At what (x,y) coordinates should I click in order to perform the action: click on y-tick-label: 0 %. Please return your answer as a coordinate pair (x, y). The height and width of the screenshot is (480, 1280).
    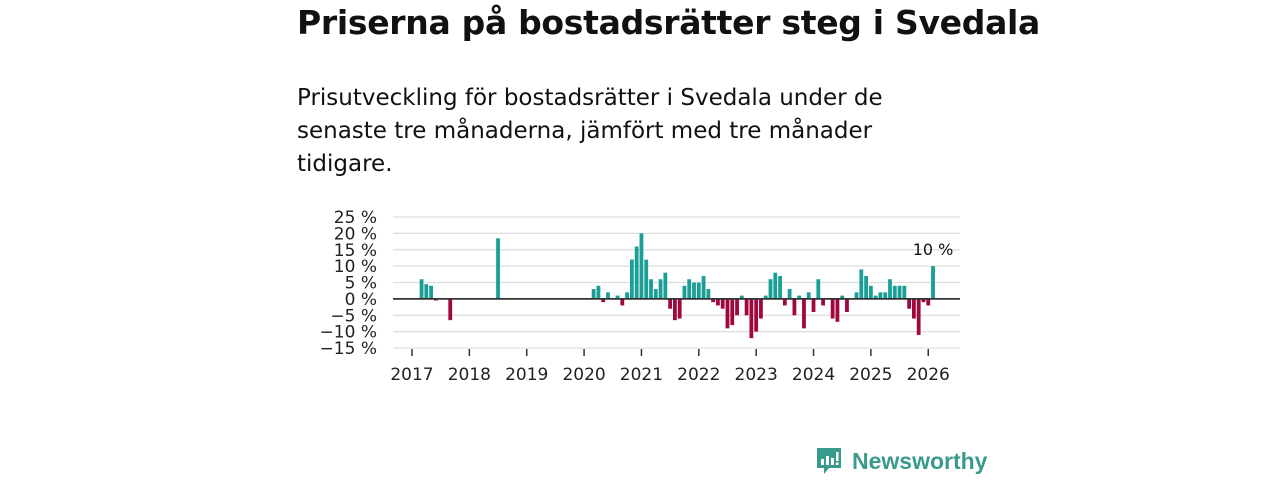
    Looking at the image, I should click on (361, 300).